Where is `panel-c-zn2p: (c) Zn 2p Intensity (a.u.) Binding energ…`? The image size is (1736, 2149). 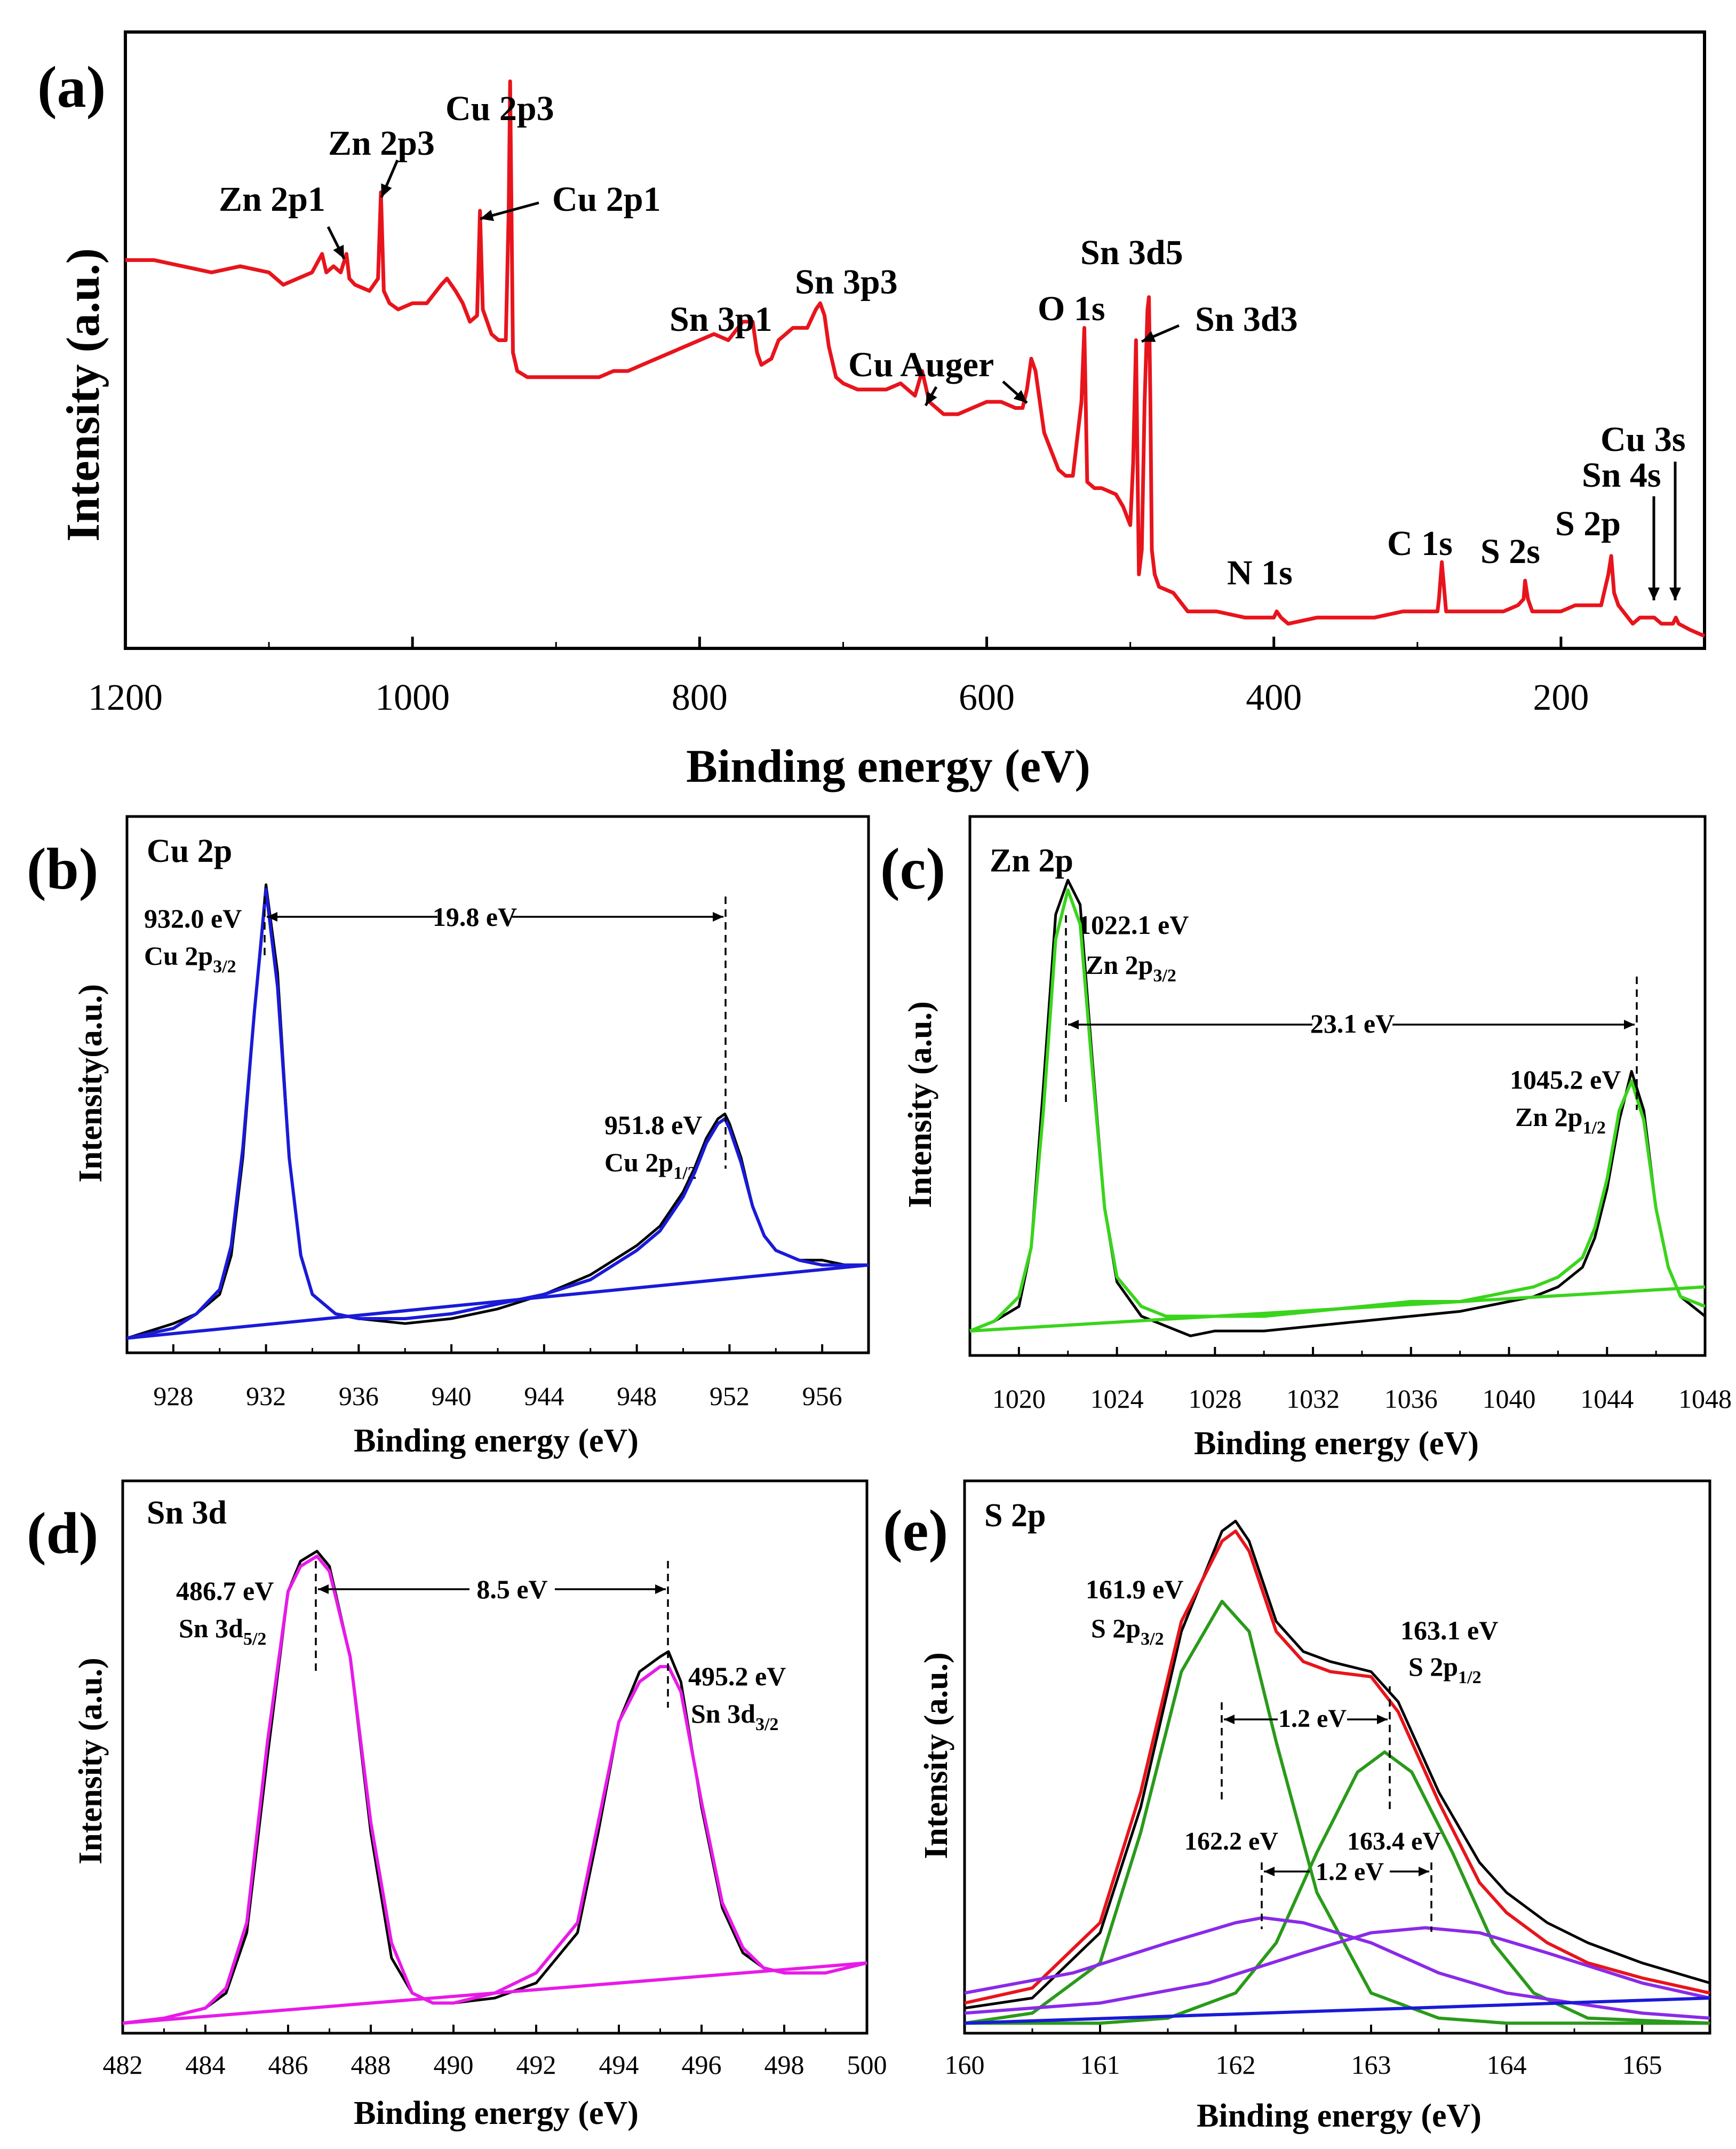 panel-c-zn2p: (c) Zn 2p Intensity (a.u.) Binding energ… is located at coordinates (1306, 1138).